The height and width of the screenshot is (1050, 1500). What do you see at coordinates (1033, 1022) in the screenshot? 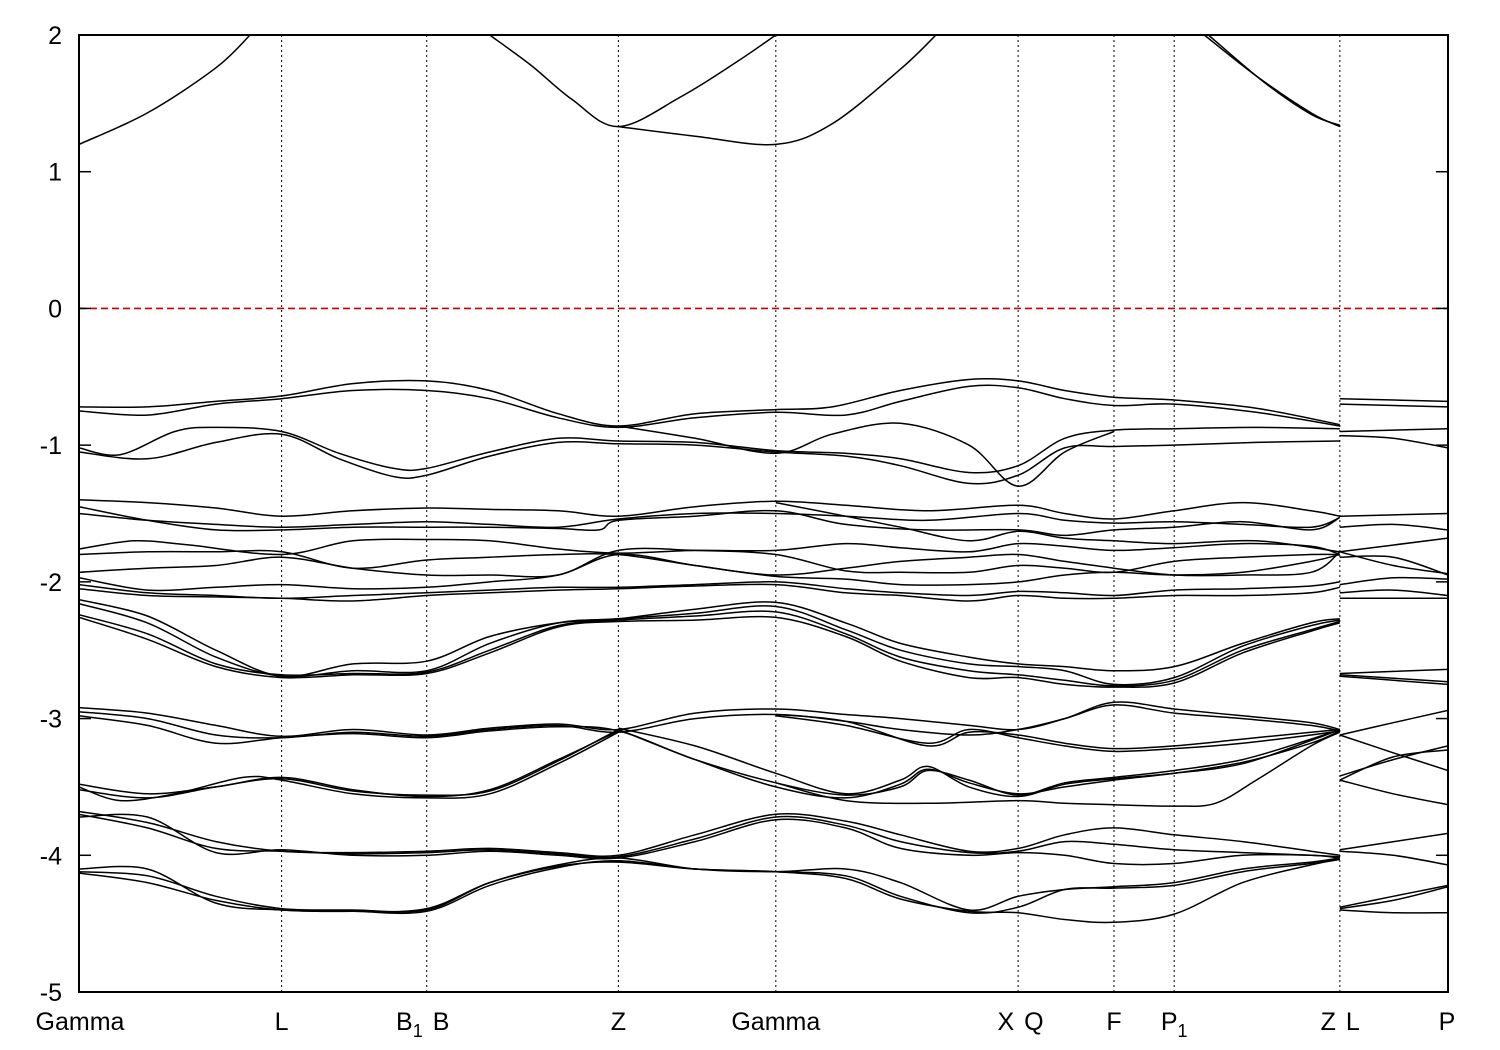
I see `x-tick-label-q: Q` at bounding box center [1033, 1022].